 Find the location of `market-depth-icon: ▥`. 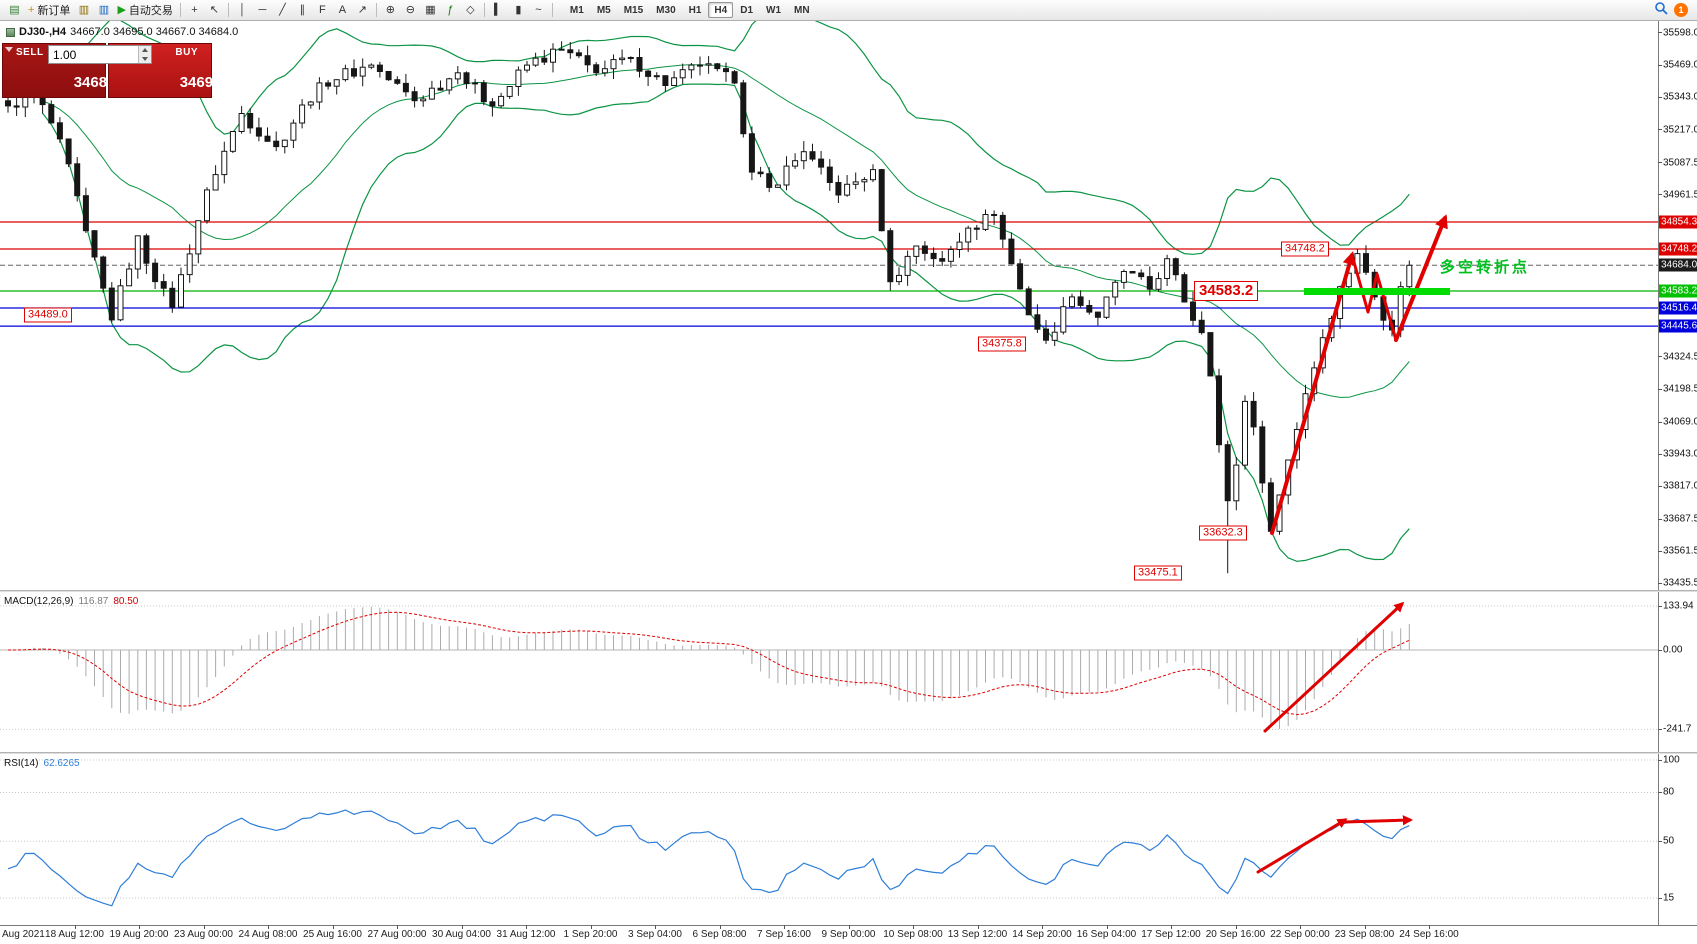

market-depth-icon: ▥ is located at coordinates (103, 10).